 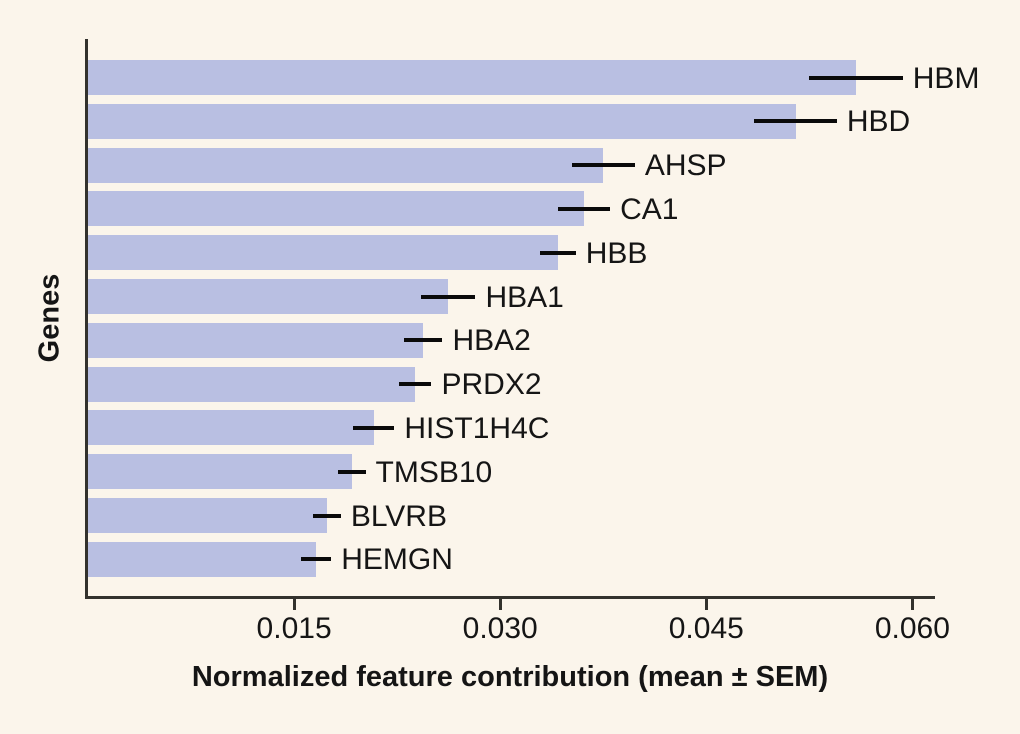 What do you see at coordinates (685, 166) in the screenshot?
I see `bar-label: AHSP` at bounding box center [685, 166].